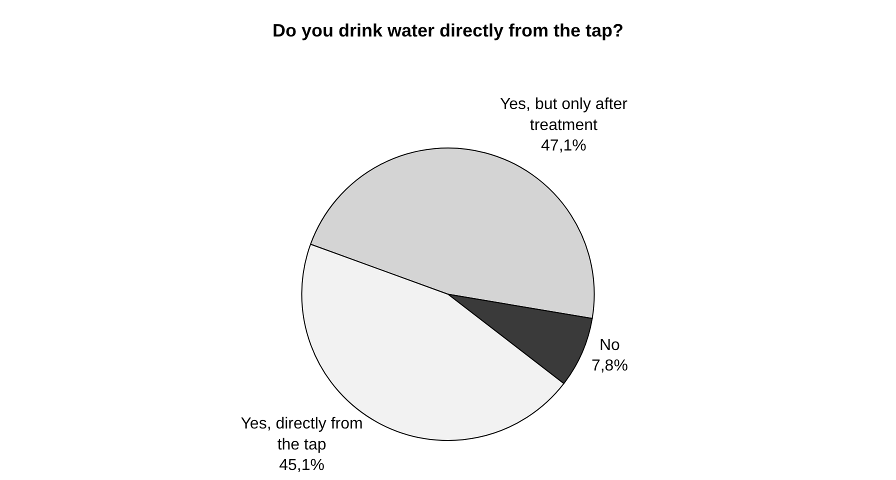 Image resolution: width=896 pixels, height=480 pixels. Describe the element at coordinates (564, 115) in the screenshot. I see `slice-label: Yes, but only after treatment` at that location.